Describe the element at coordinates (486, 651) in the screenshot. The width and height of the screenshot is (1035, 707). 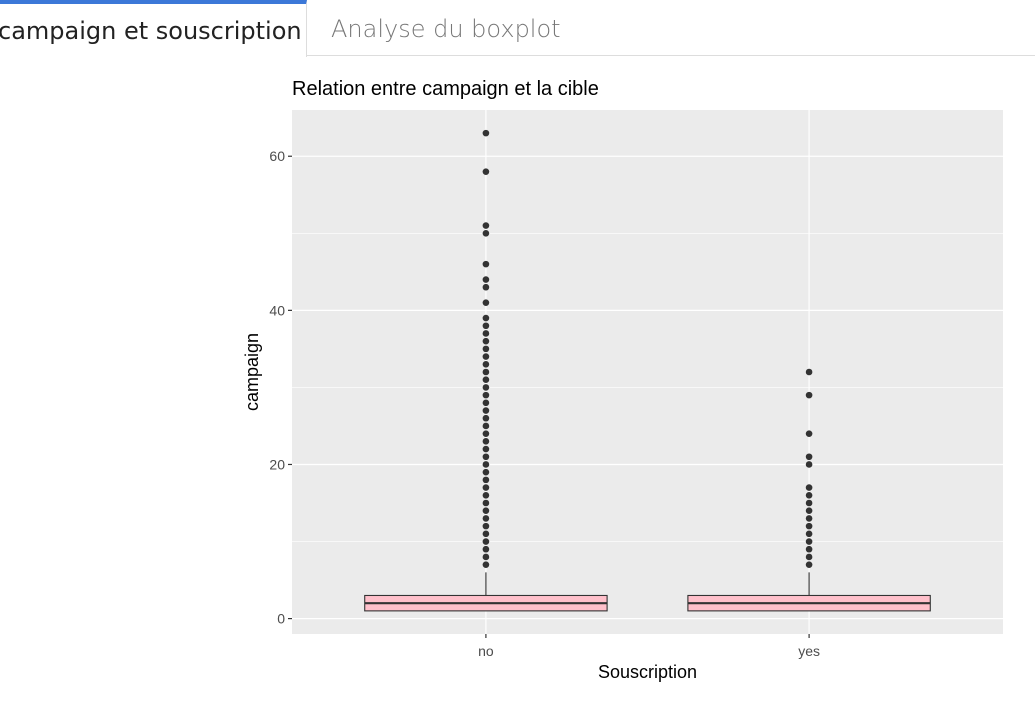
I see `x-tick-label: no` at that location.